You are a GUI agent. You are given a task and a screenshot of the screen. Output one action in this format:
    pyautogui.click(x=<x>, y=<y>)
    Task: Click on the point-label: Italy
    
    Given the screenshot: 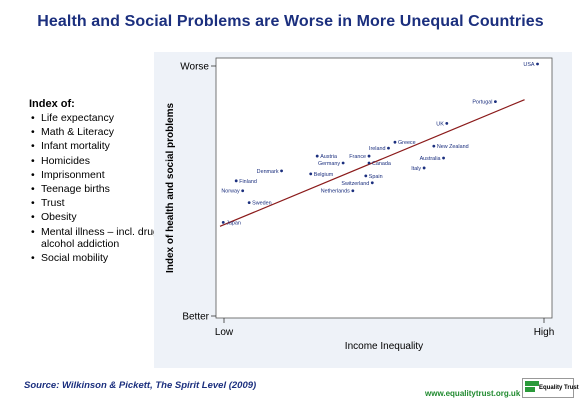 What is the action you would take?
    pyautogui.click(x=416, y=169)
    